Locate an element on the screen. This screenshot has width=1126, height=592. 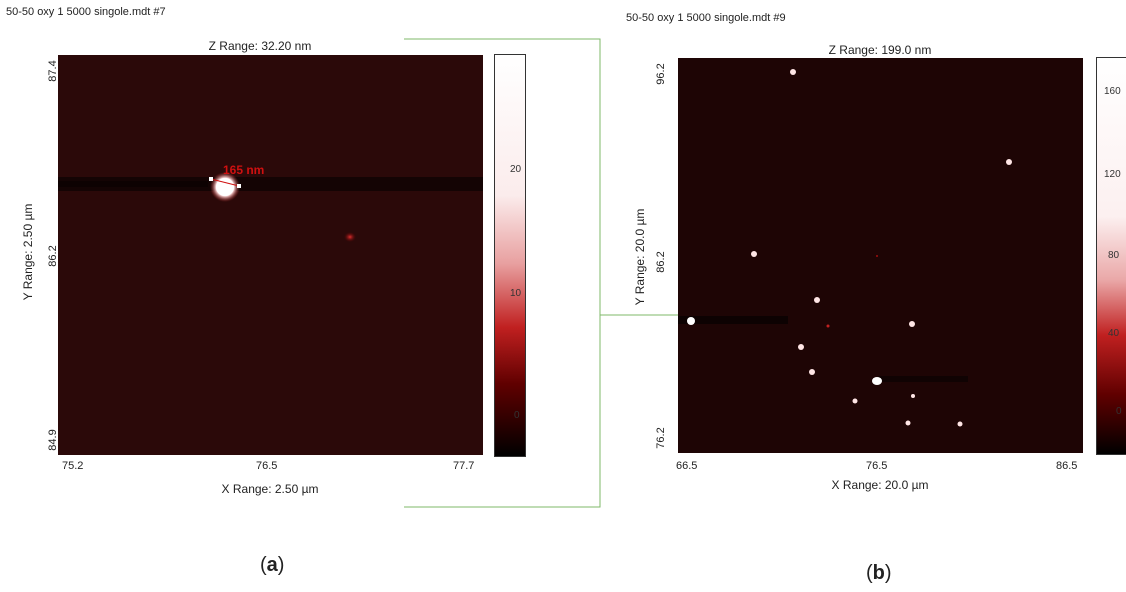
panel-a-x-tick: 75.2 is located at coordinates (73, 466).